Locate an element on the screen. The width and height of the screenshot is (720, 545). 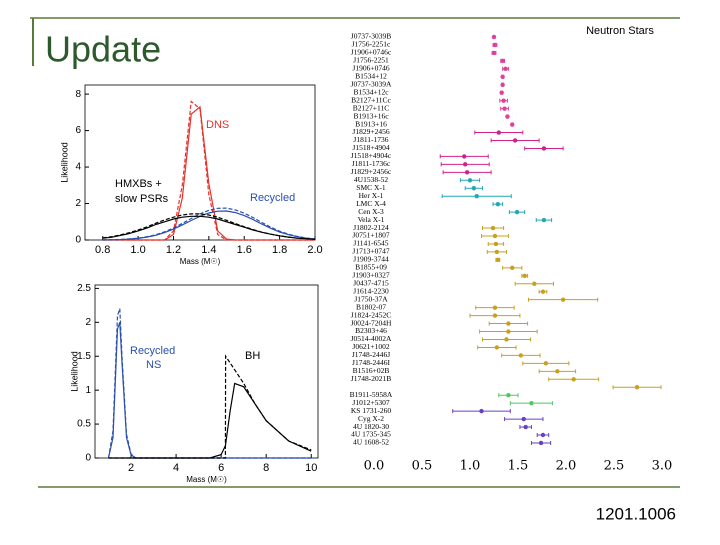
star-label: J1824-2452C is located at coordinates (371, 314).